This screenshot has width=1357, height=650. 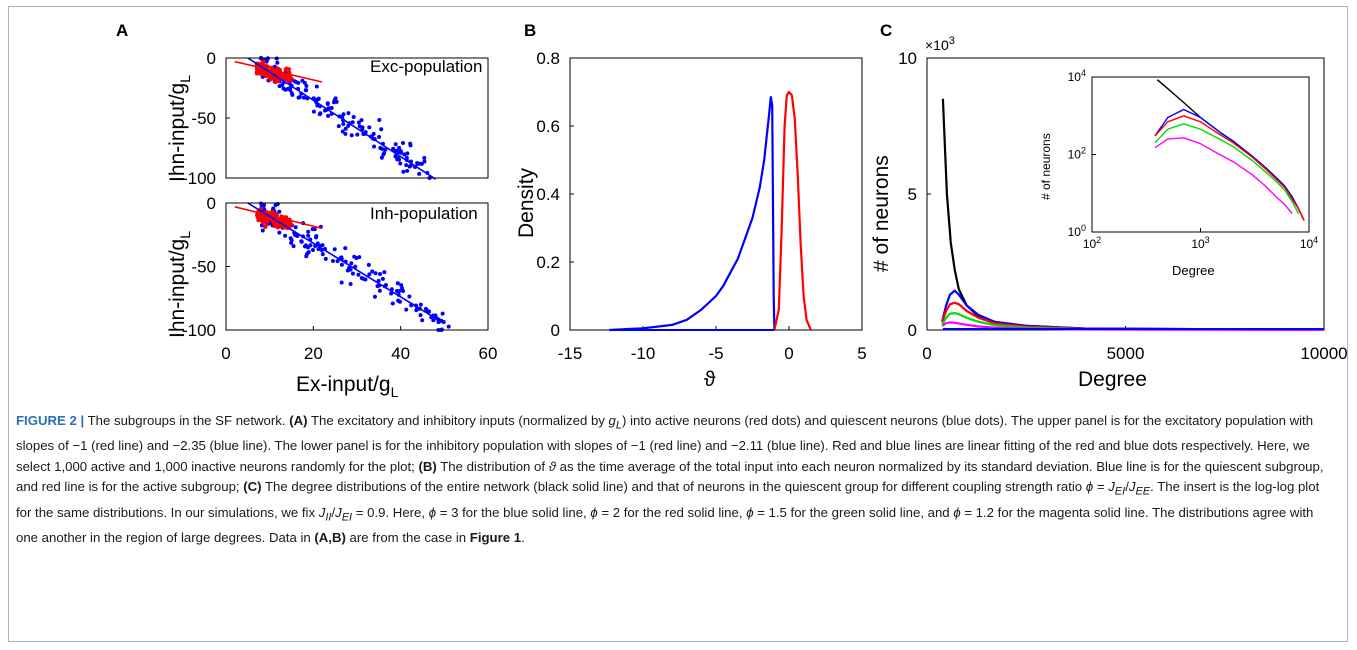 What do you see at coordinates (548, 194) in the screenshot?
I see `y-tick-label: 0.4` at bounding box center [548, 194].